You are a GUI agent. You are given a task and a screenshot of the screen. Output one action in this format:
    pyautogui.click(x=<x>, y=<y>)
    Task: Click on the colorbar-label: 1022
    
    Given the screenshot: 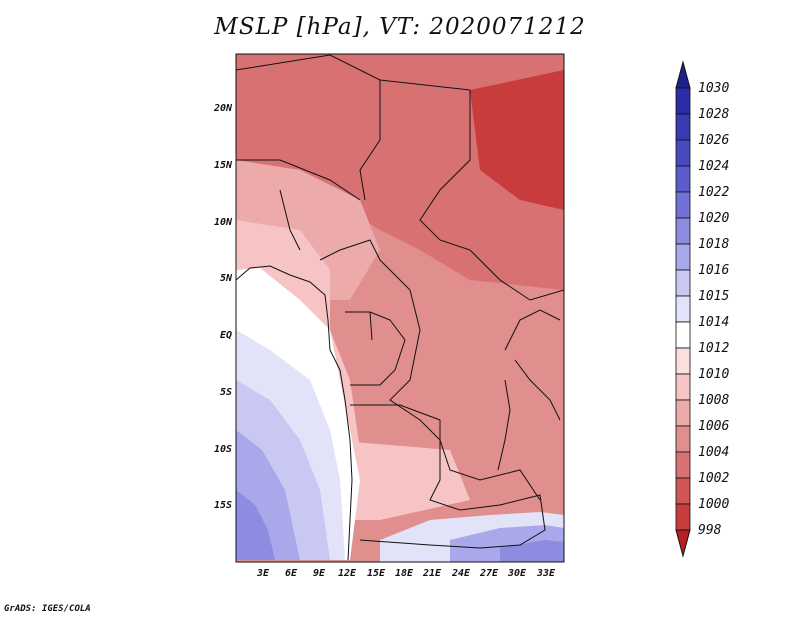 What is the action you would take?
    pyautogui.click(x=714, y=192)
    